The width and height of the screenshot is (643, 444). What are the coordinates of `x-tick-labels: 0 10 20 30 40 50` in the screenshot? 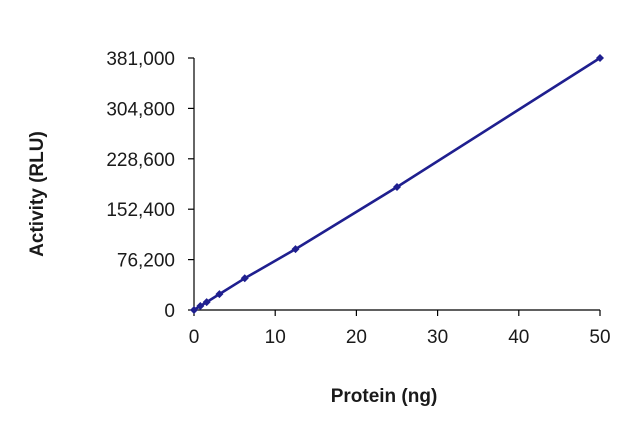 It's located at (400, 337).